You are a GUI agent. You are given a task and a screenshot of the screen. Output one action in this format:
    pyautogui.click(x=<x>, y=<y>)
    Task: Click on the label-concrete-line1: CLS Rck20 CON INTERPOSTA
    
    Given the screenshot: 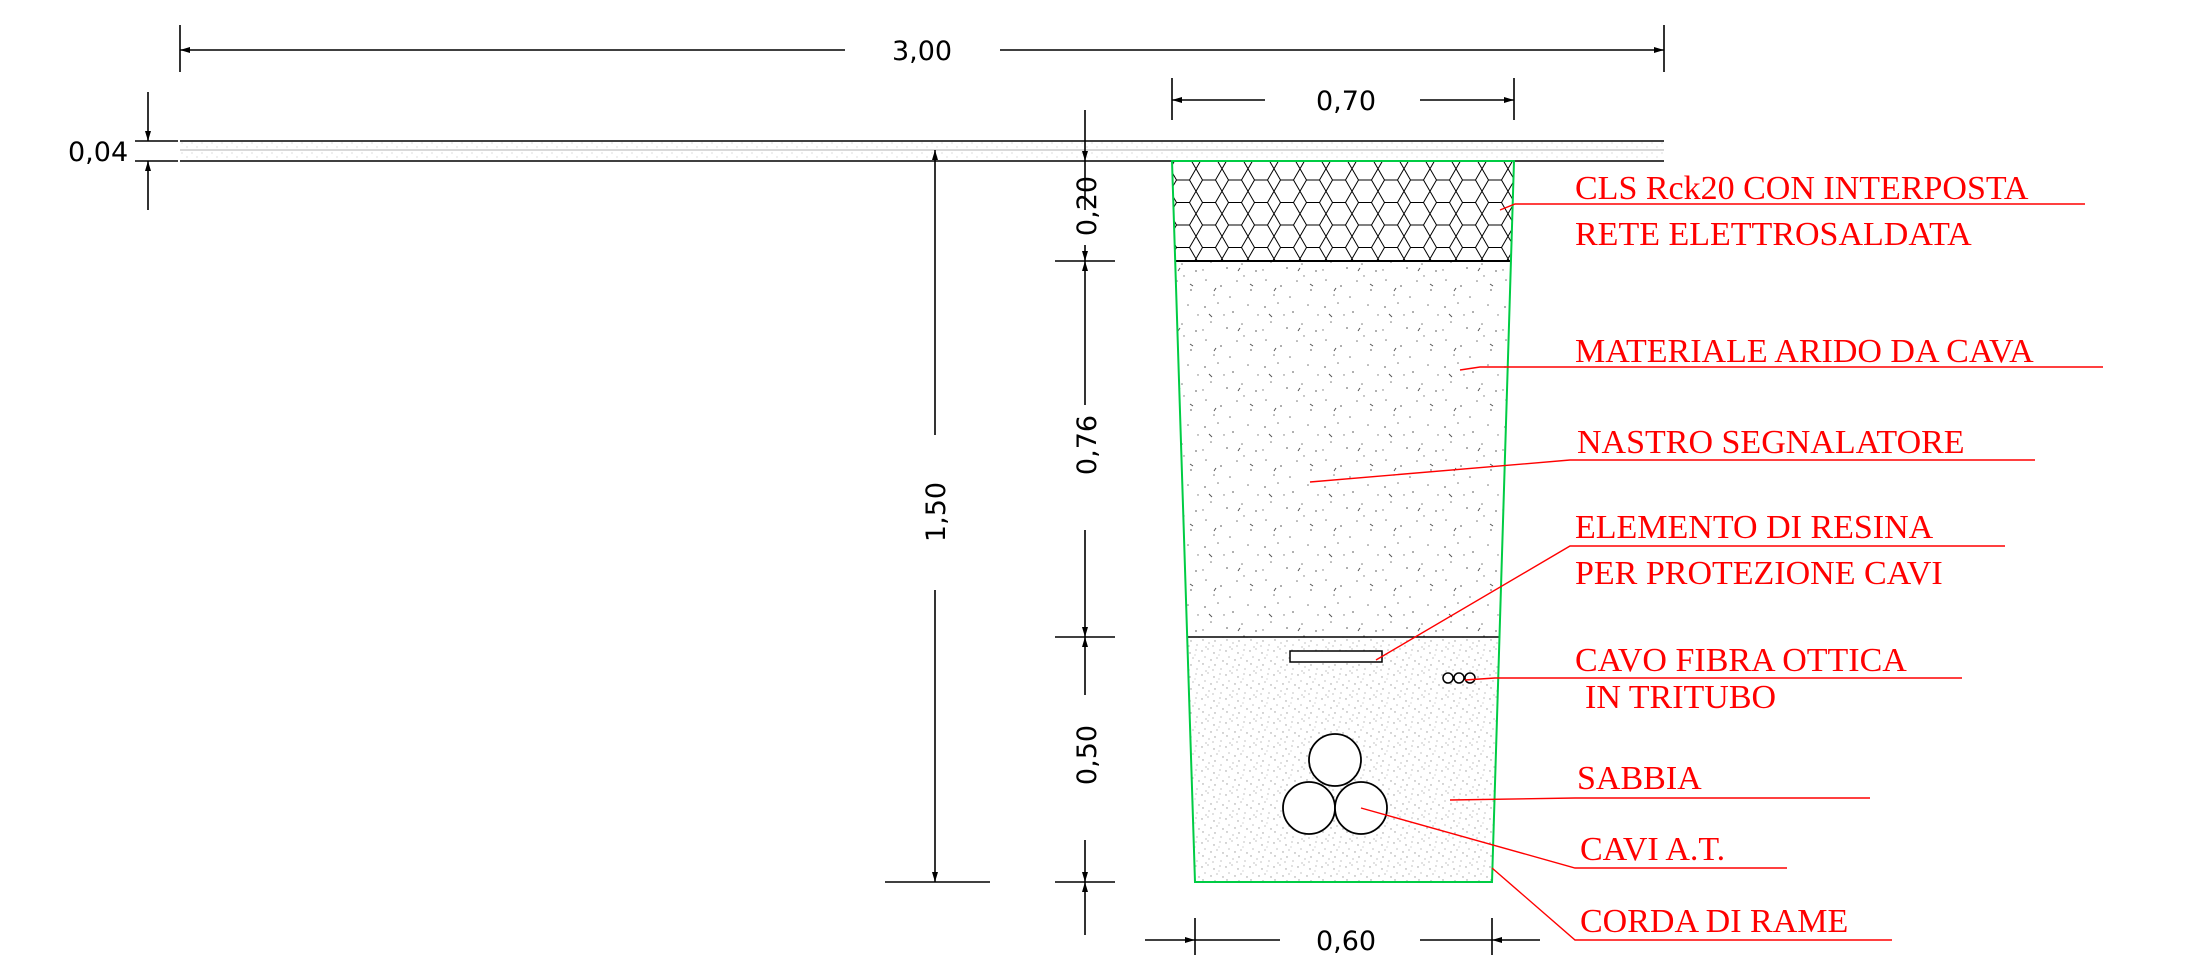 What is the action you would take?
    pyautogui.click(x=1802, y=188)
    